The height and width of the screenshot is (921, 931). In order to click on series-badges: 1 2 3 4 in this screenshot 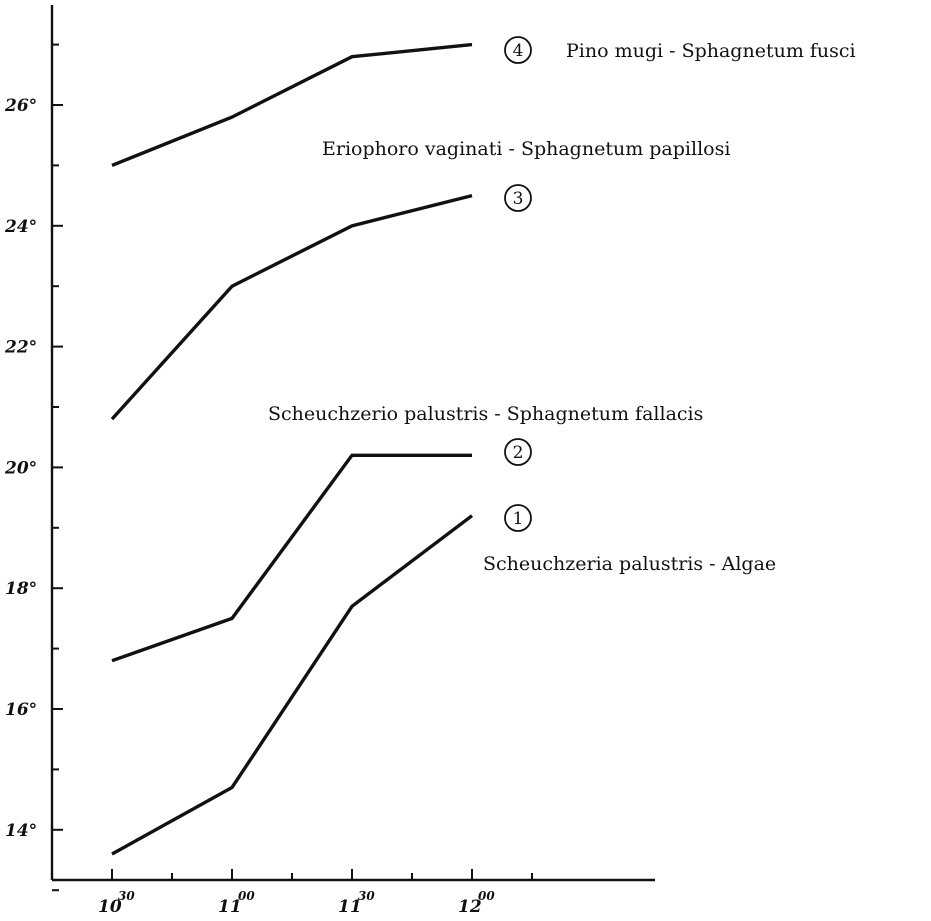, I will do `click(518, 284)`.